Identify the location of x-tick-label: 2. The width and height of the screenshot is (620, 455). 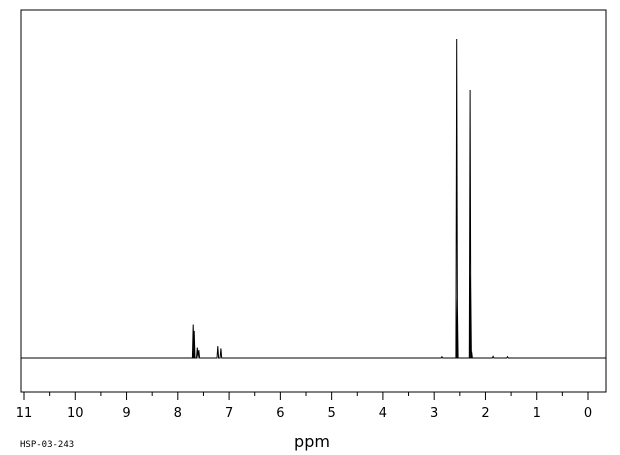
(485, 413).